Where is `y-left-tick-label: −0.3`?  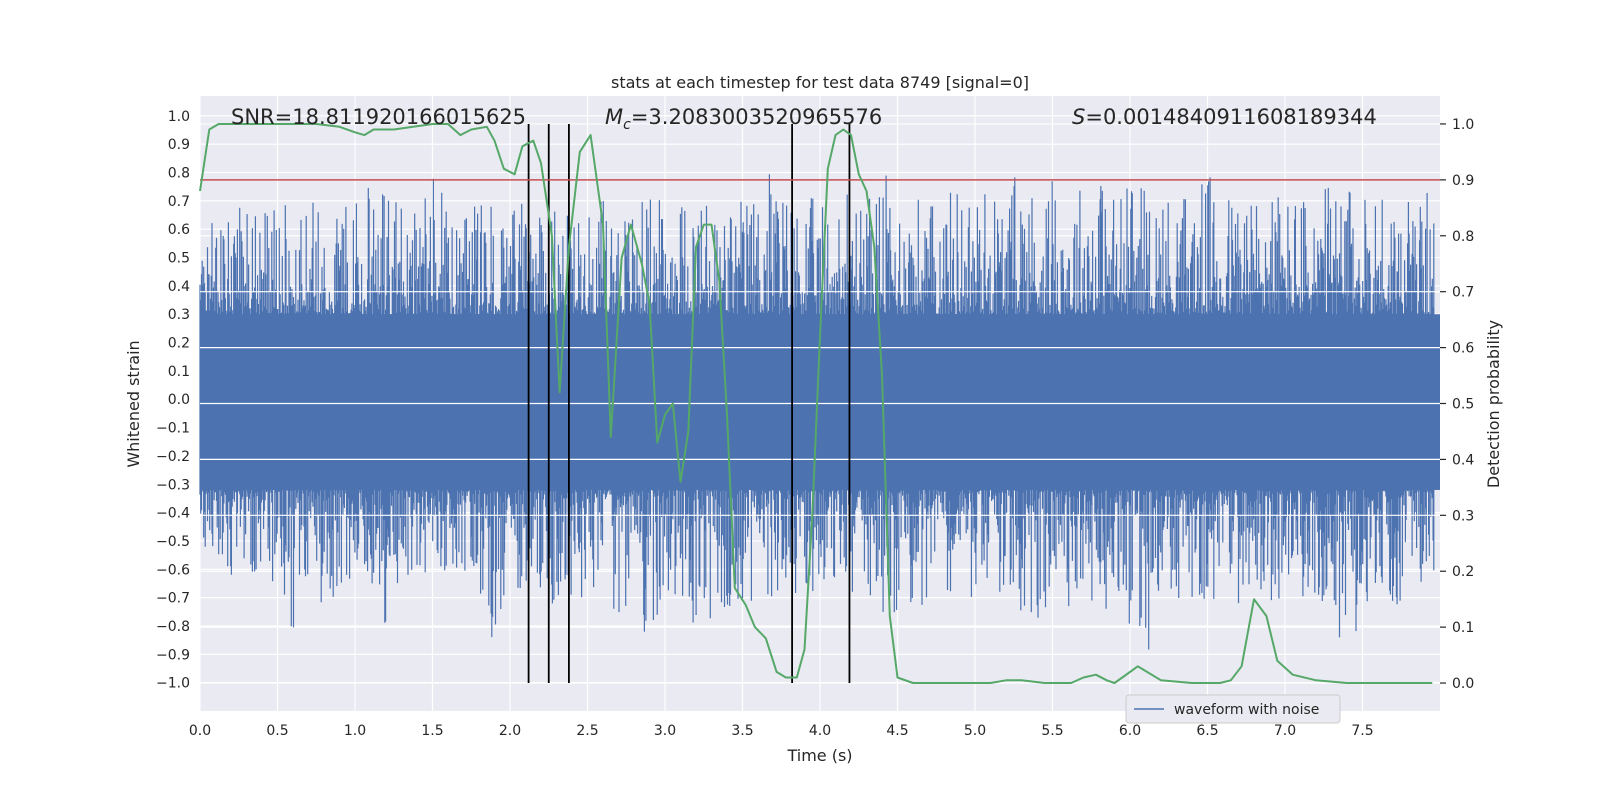 y-left-tick-label: −0.3 is located at coordinates (173, 485).